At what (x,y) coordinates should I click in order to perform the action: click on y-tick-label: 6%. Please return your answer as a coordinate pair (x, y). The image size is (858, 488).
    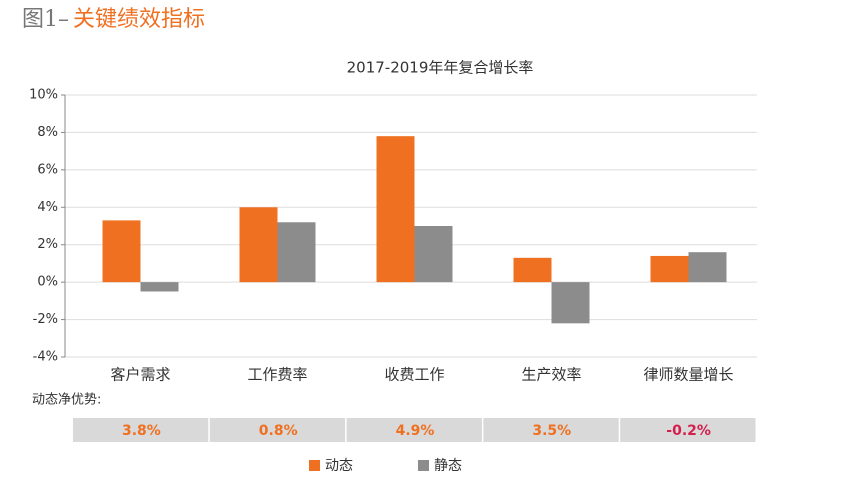
    Looking at the image, I should click on (47, 169).